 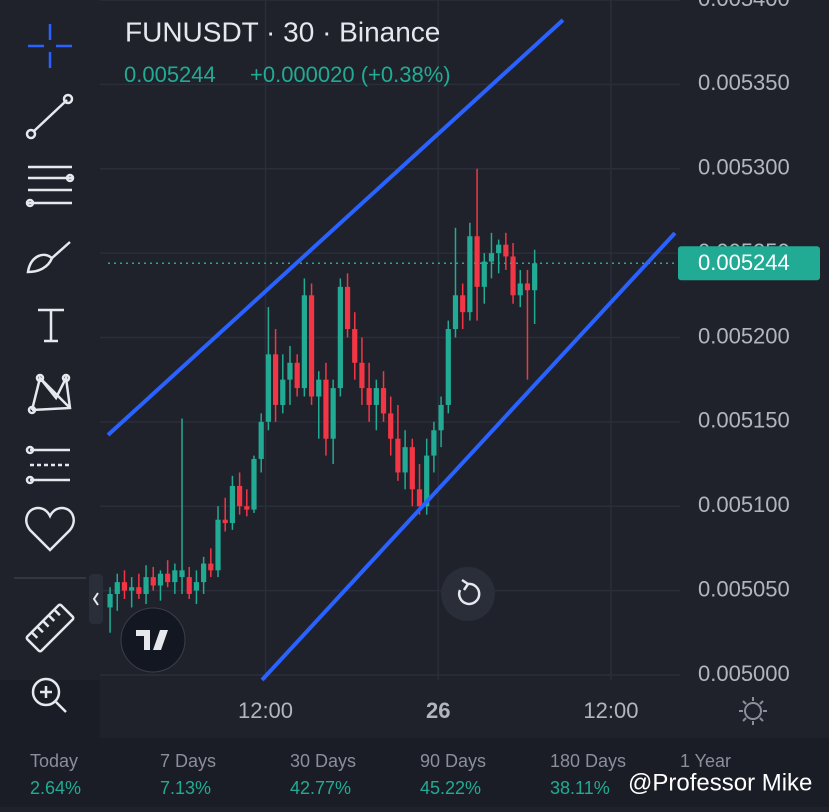 I want to click on collapse-arrow, so click(x=95, y=599).